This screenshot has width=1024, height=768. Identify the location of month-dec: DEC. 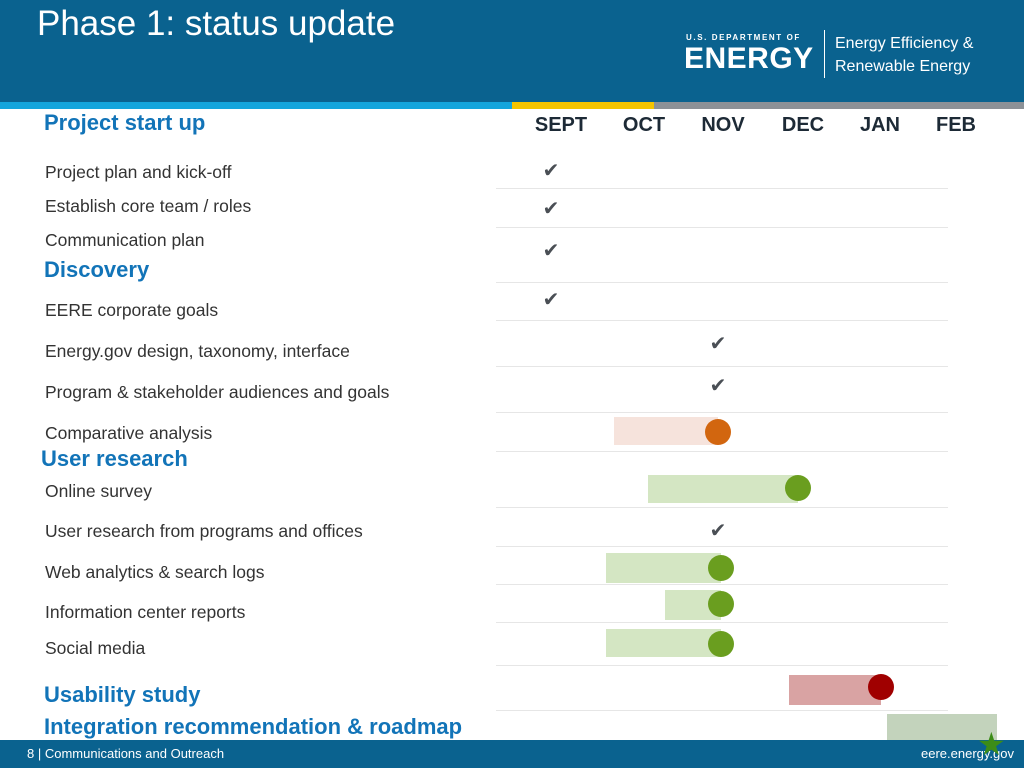
(803, 125).